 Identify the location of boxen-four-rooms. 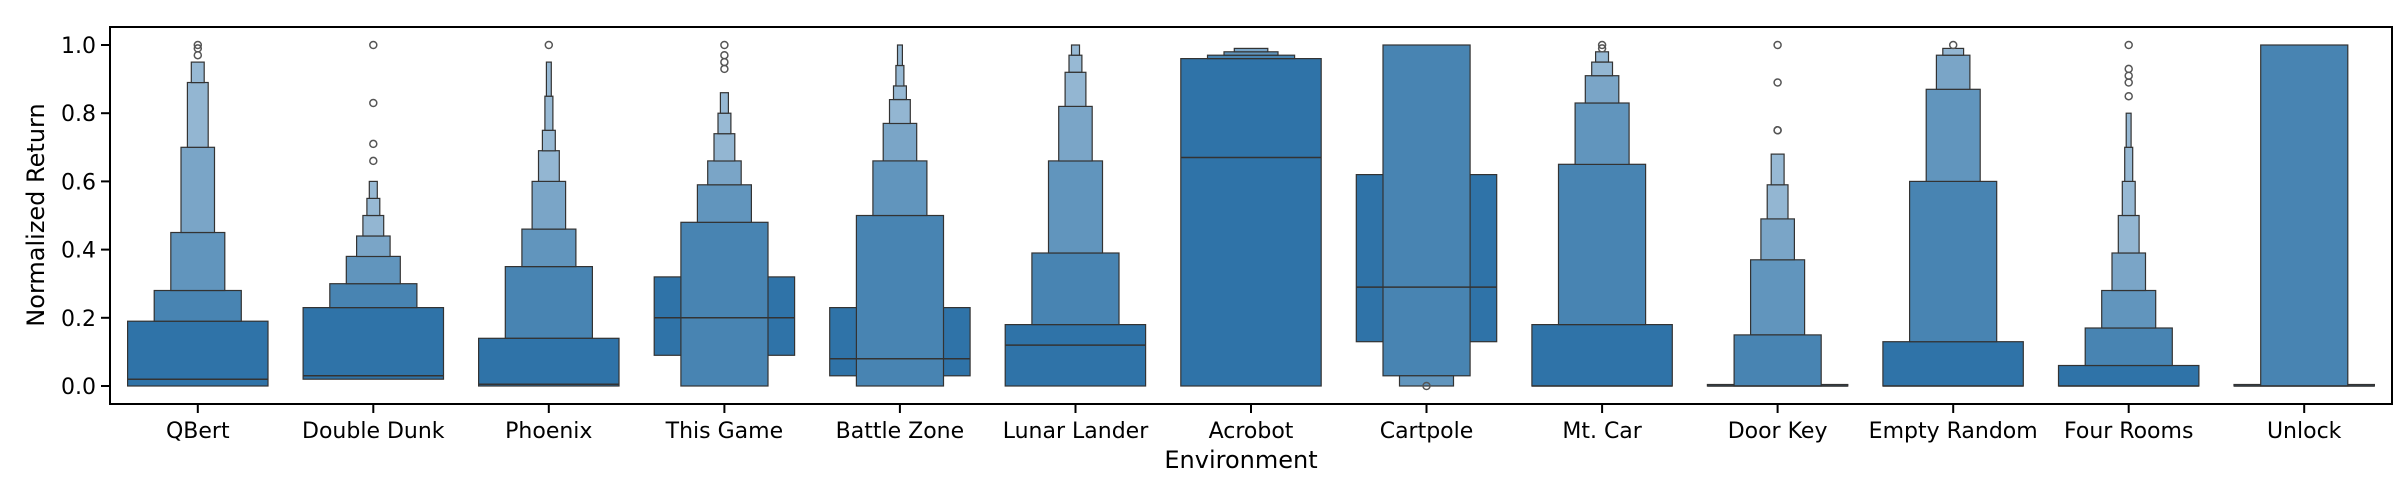
(2128, 213).